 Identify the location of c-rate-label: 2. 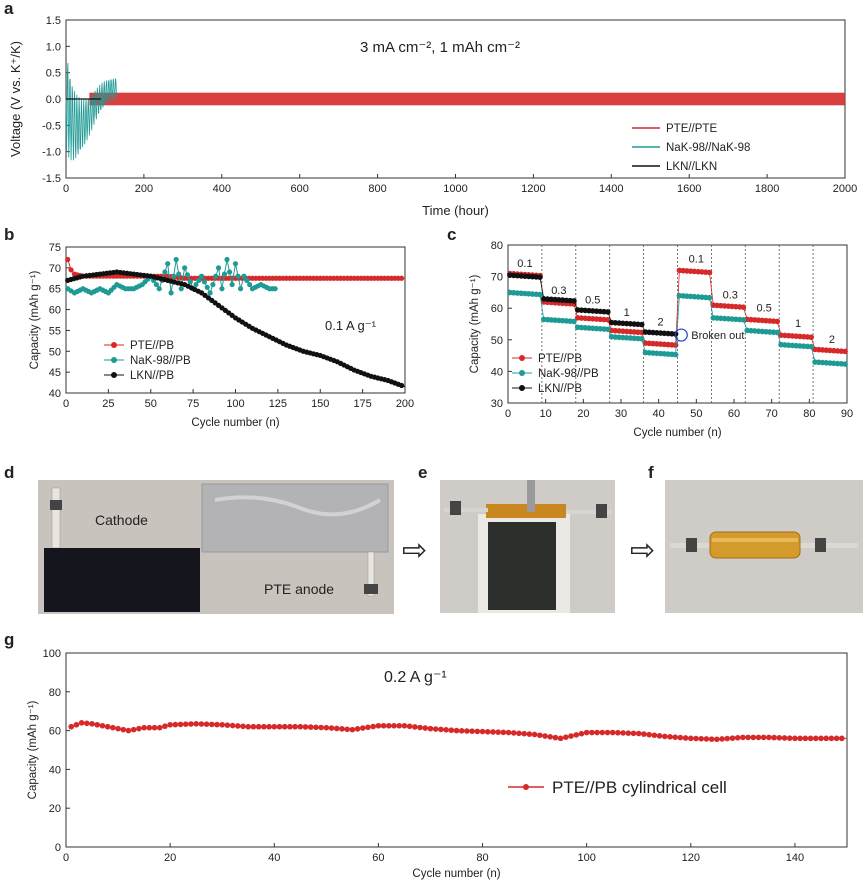
(832, 340).